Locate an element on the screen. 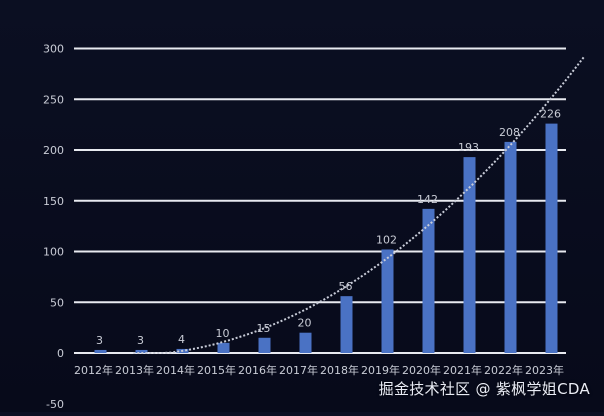 The width and height of the screenshot is (604, 416). y-tick-label: 100 is located at coordinates (53, 252).